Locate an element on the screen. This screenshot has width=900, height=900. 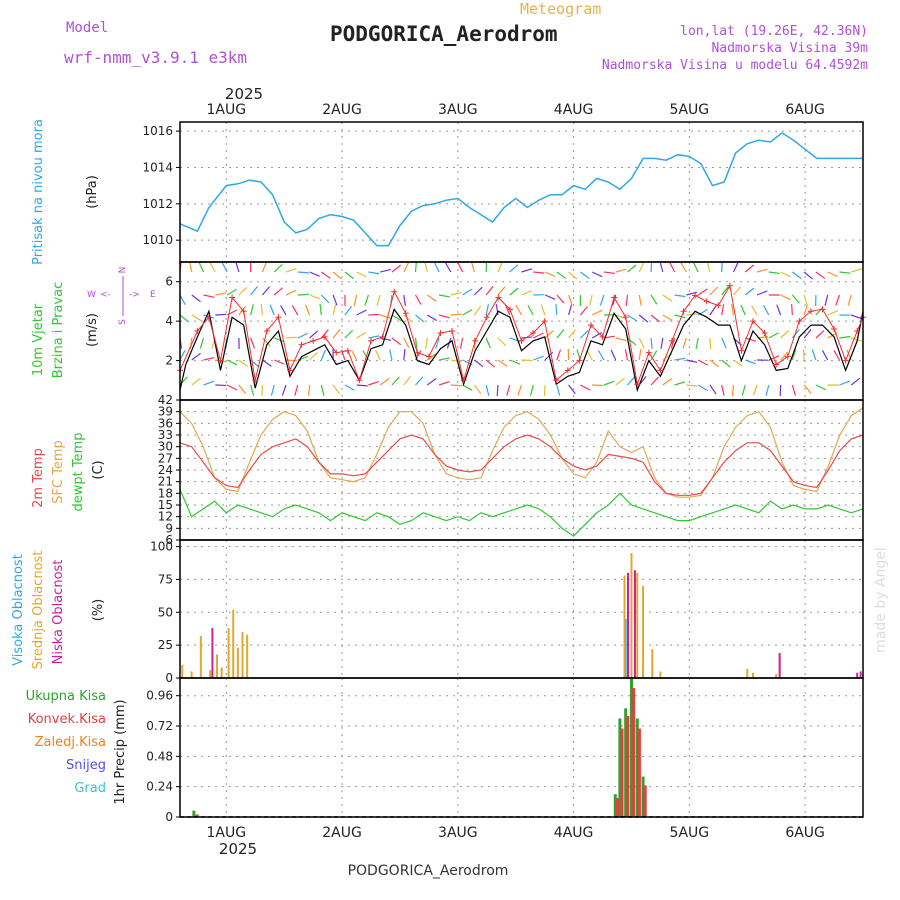
y-tick-label: 100 is located at coordinates (161, 547).